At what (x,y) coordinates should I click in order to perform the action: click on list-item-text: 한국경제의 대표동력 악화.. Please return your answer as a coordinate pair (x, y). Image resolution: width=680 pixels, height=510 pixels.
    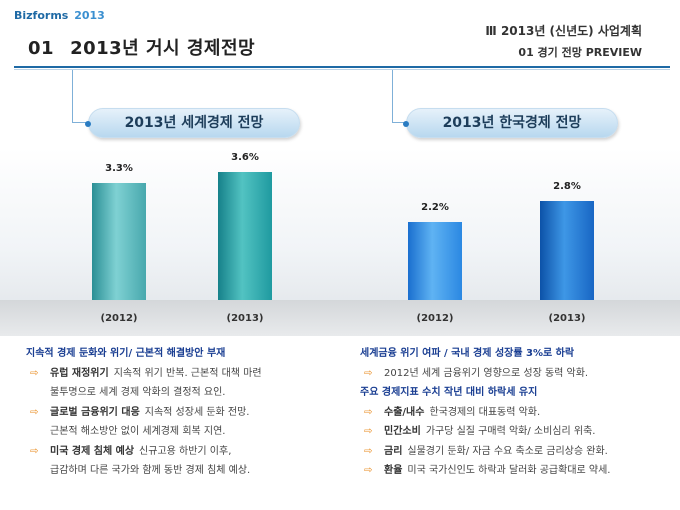
    Looking at the image, I should click on (485, 412).